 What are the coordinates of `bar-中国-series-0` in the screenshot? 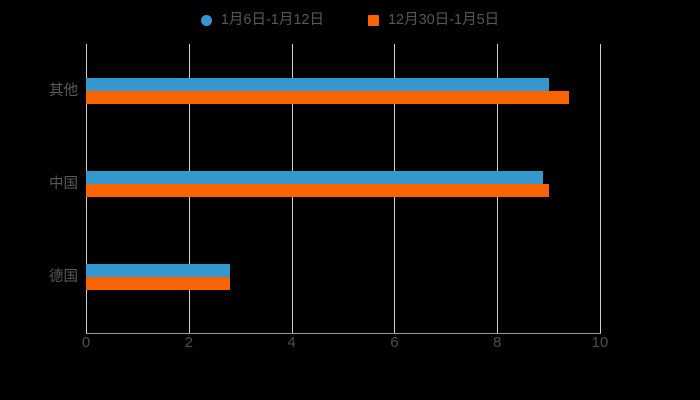 It's located at (315, 177).